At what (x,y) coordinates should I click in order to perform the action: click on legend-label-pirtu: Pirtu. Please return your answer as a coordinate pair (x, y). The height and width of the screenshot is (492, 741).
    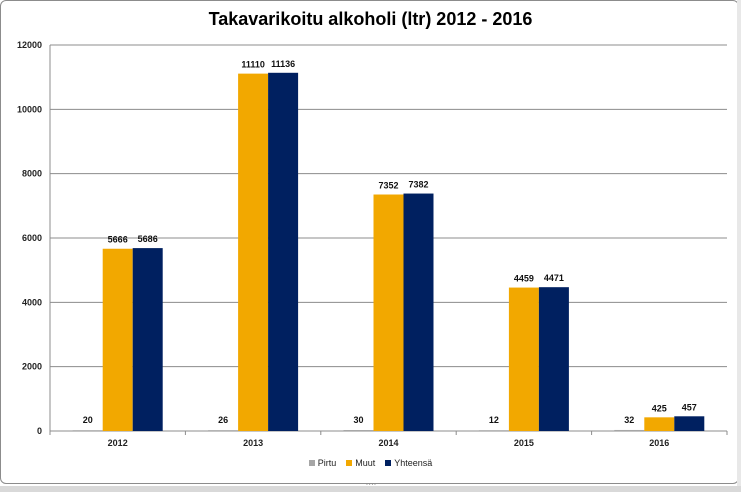
    Looking at the image, I should click on (327, 463).